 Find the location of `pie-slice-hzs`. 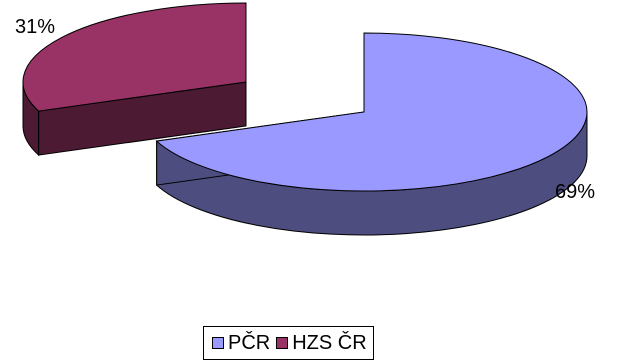

pie-slice-hzs is located at coordinates (134, 57).